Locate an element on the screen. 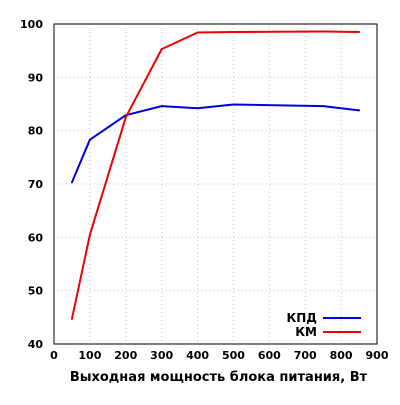 Image resolution: width=400 pixels, height=405 pixels. y-tick-label: 100 is located at coordinates (31, 24).